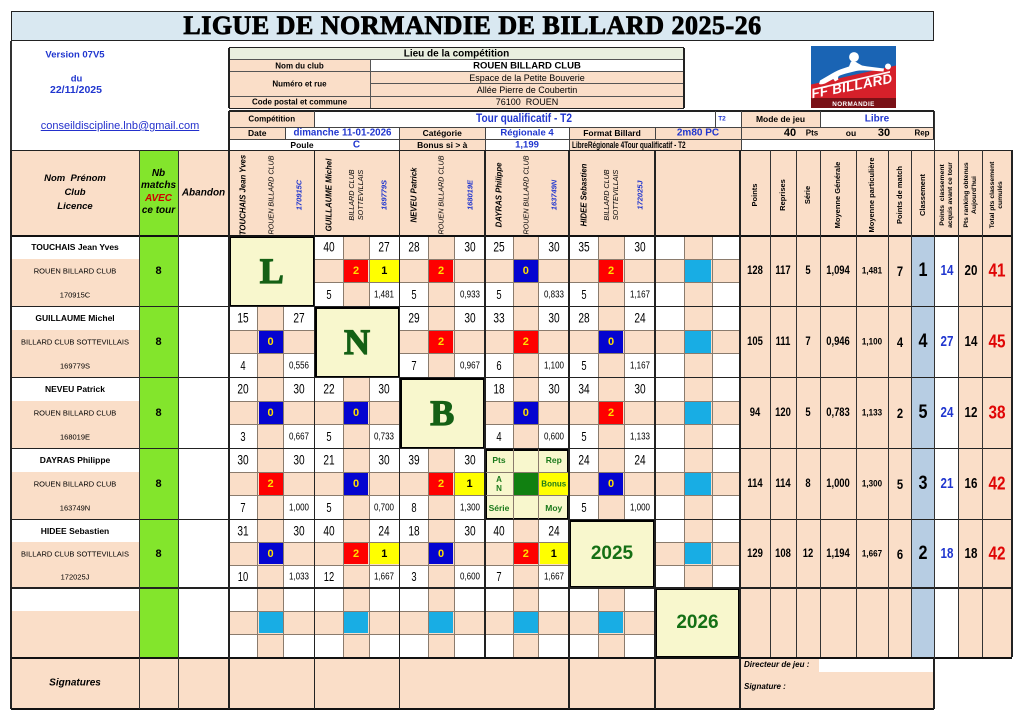  What do you see at coordinates (853, 104) in the screenshot?
I see `svg-text: NORMANDIE` at bounding box center [853, 104].